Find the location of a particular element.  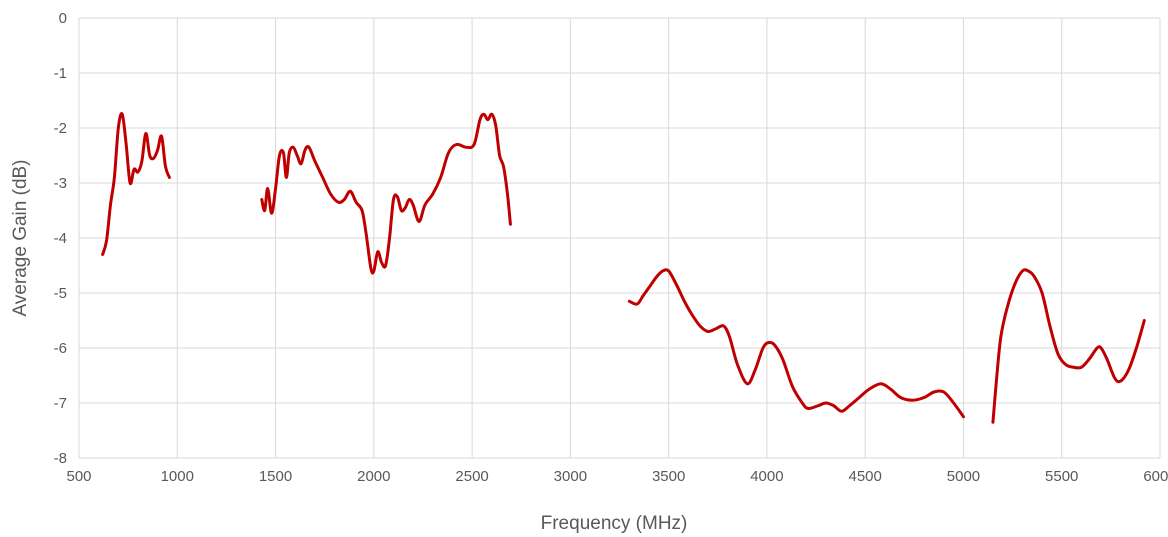

y-tick-label: -7 is located at coordinates (60, 403).